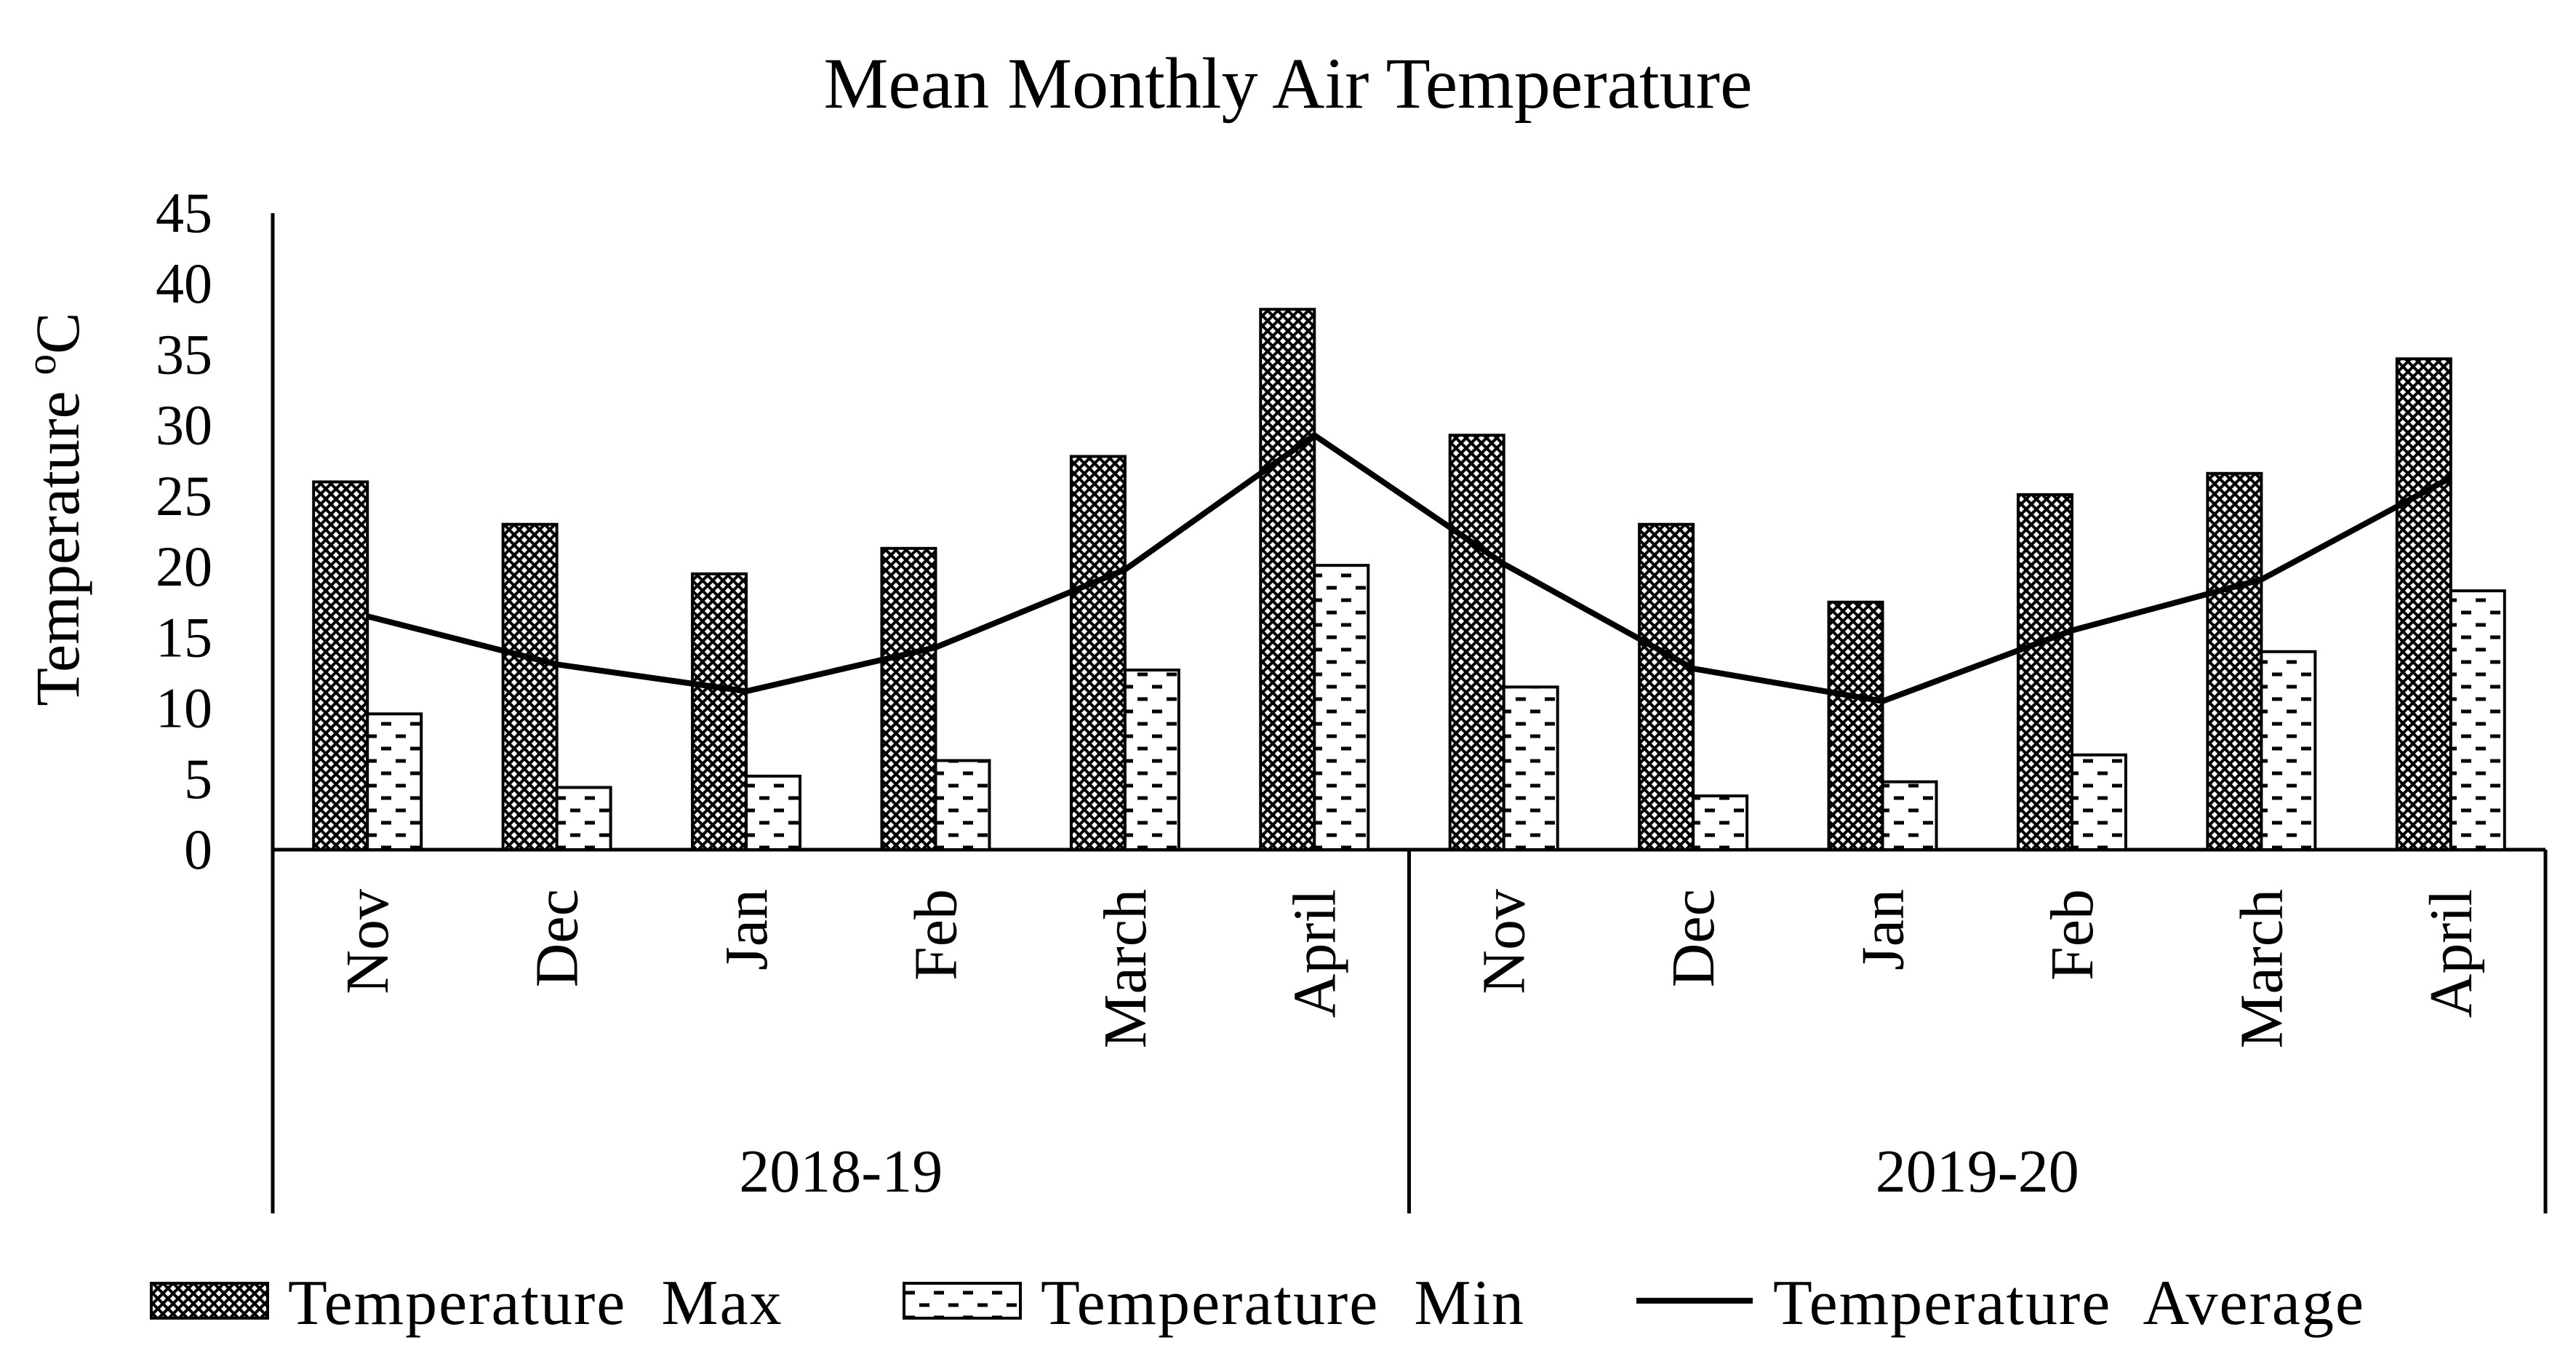 This screenshot has width=2576, height=1372. Describe the element at coordinates (57, 333) in the screenshot. I see `y-axis-label-celsius: C` at that location.